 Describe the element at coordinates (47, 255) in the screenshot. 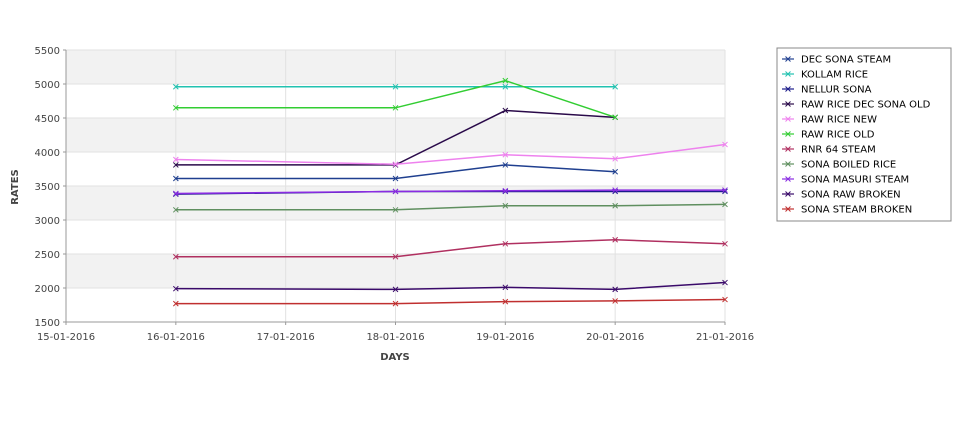

I see `y-tick-label: 2500` at that location.